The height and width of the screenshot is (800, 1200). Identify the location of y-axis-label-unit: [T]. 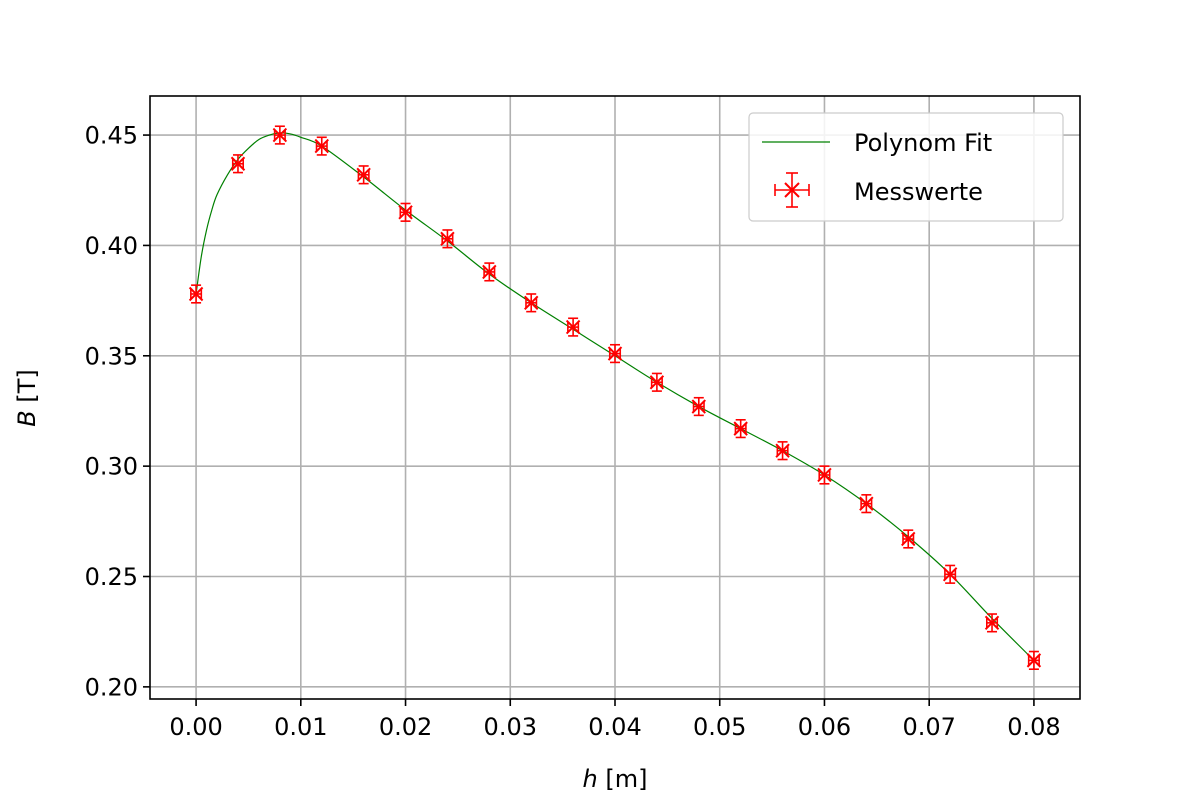
(27, 389).